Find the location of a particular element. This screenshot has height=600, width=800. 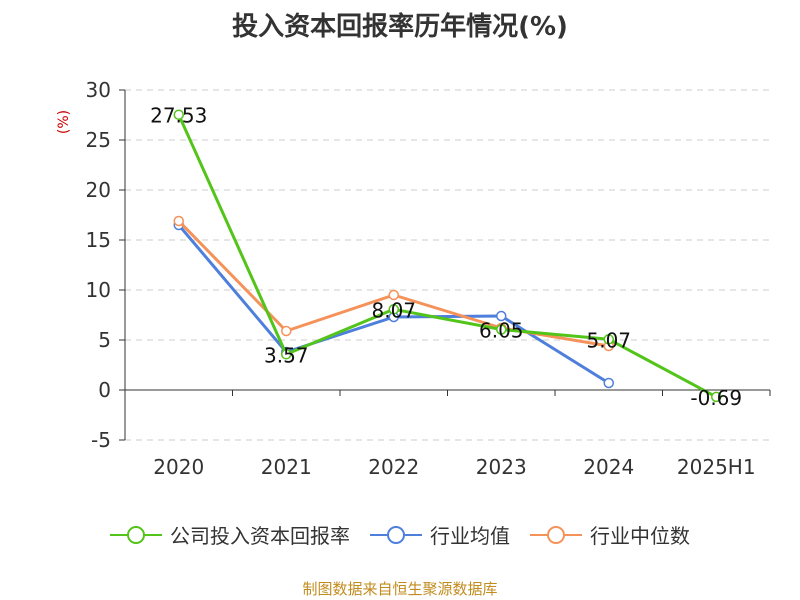

legend-item-industry-mean: 行业均值 is located at coordinates (440, 534).